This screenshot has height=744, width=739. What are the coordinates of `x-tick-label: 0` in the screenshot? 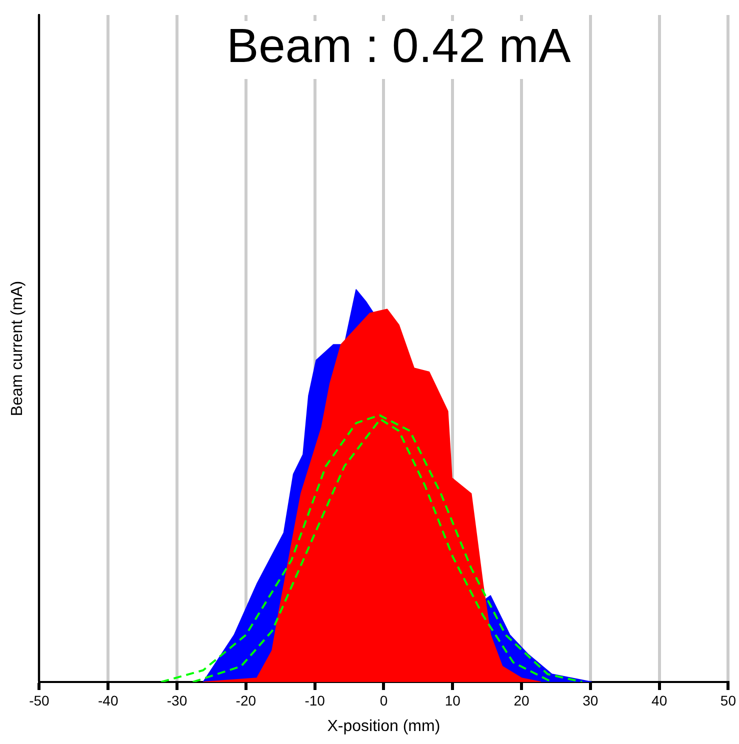 It's located at (384, 700).